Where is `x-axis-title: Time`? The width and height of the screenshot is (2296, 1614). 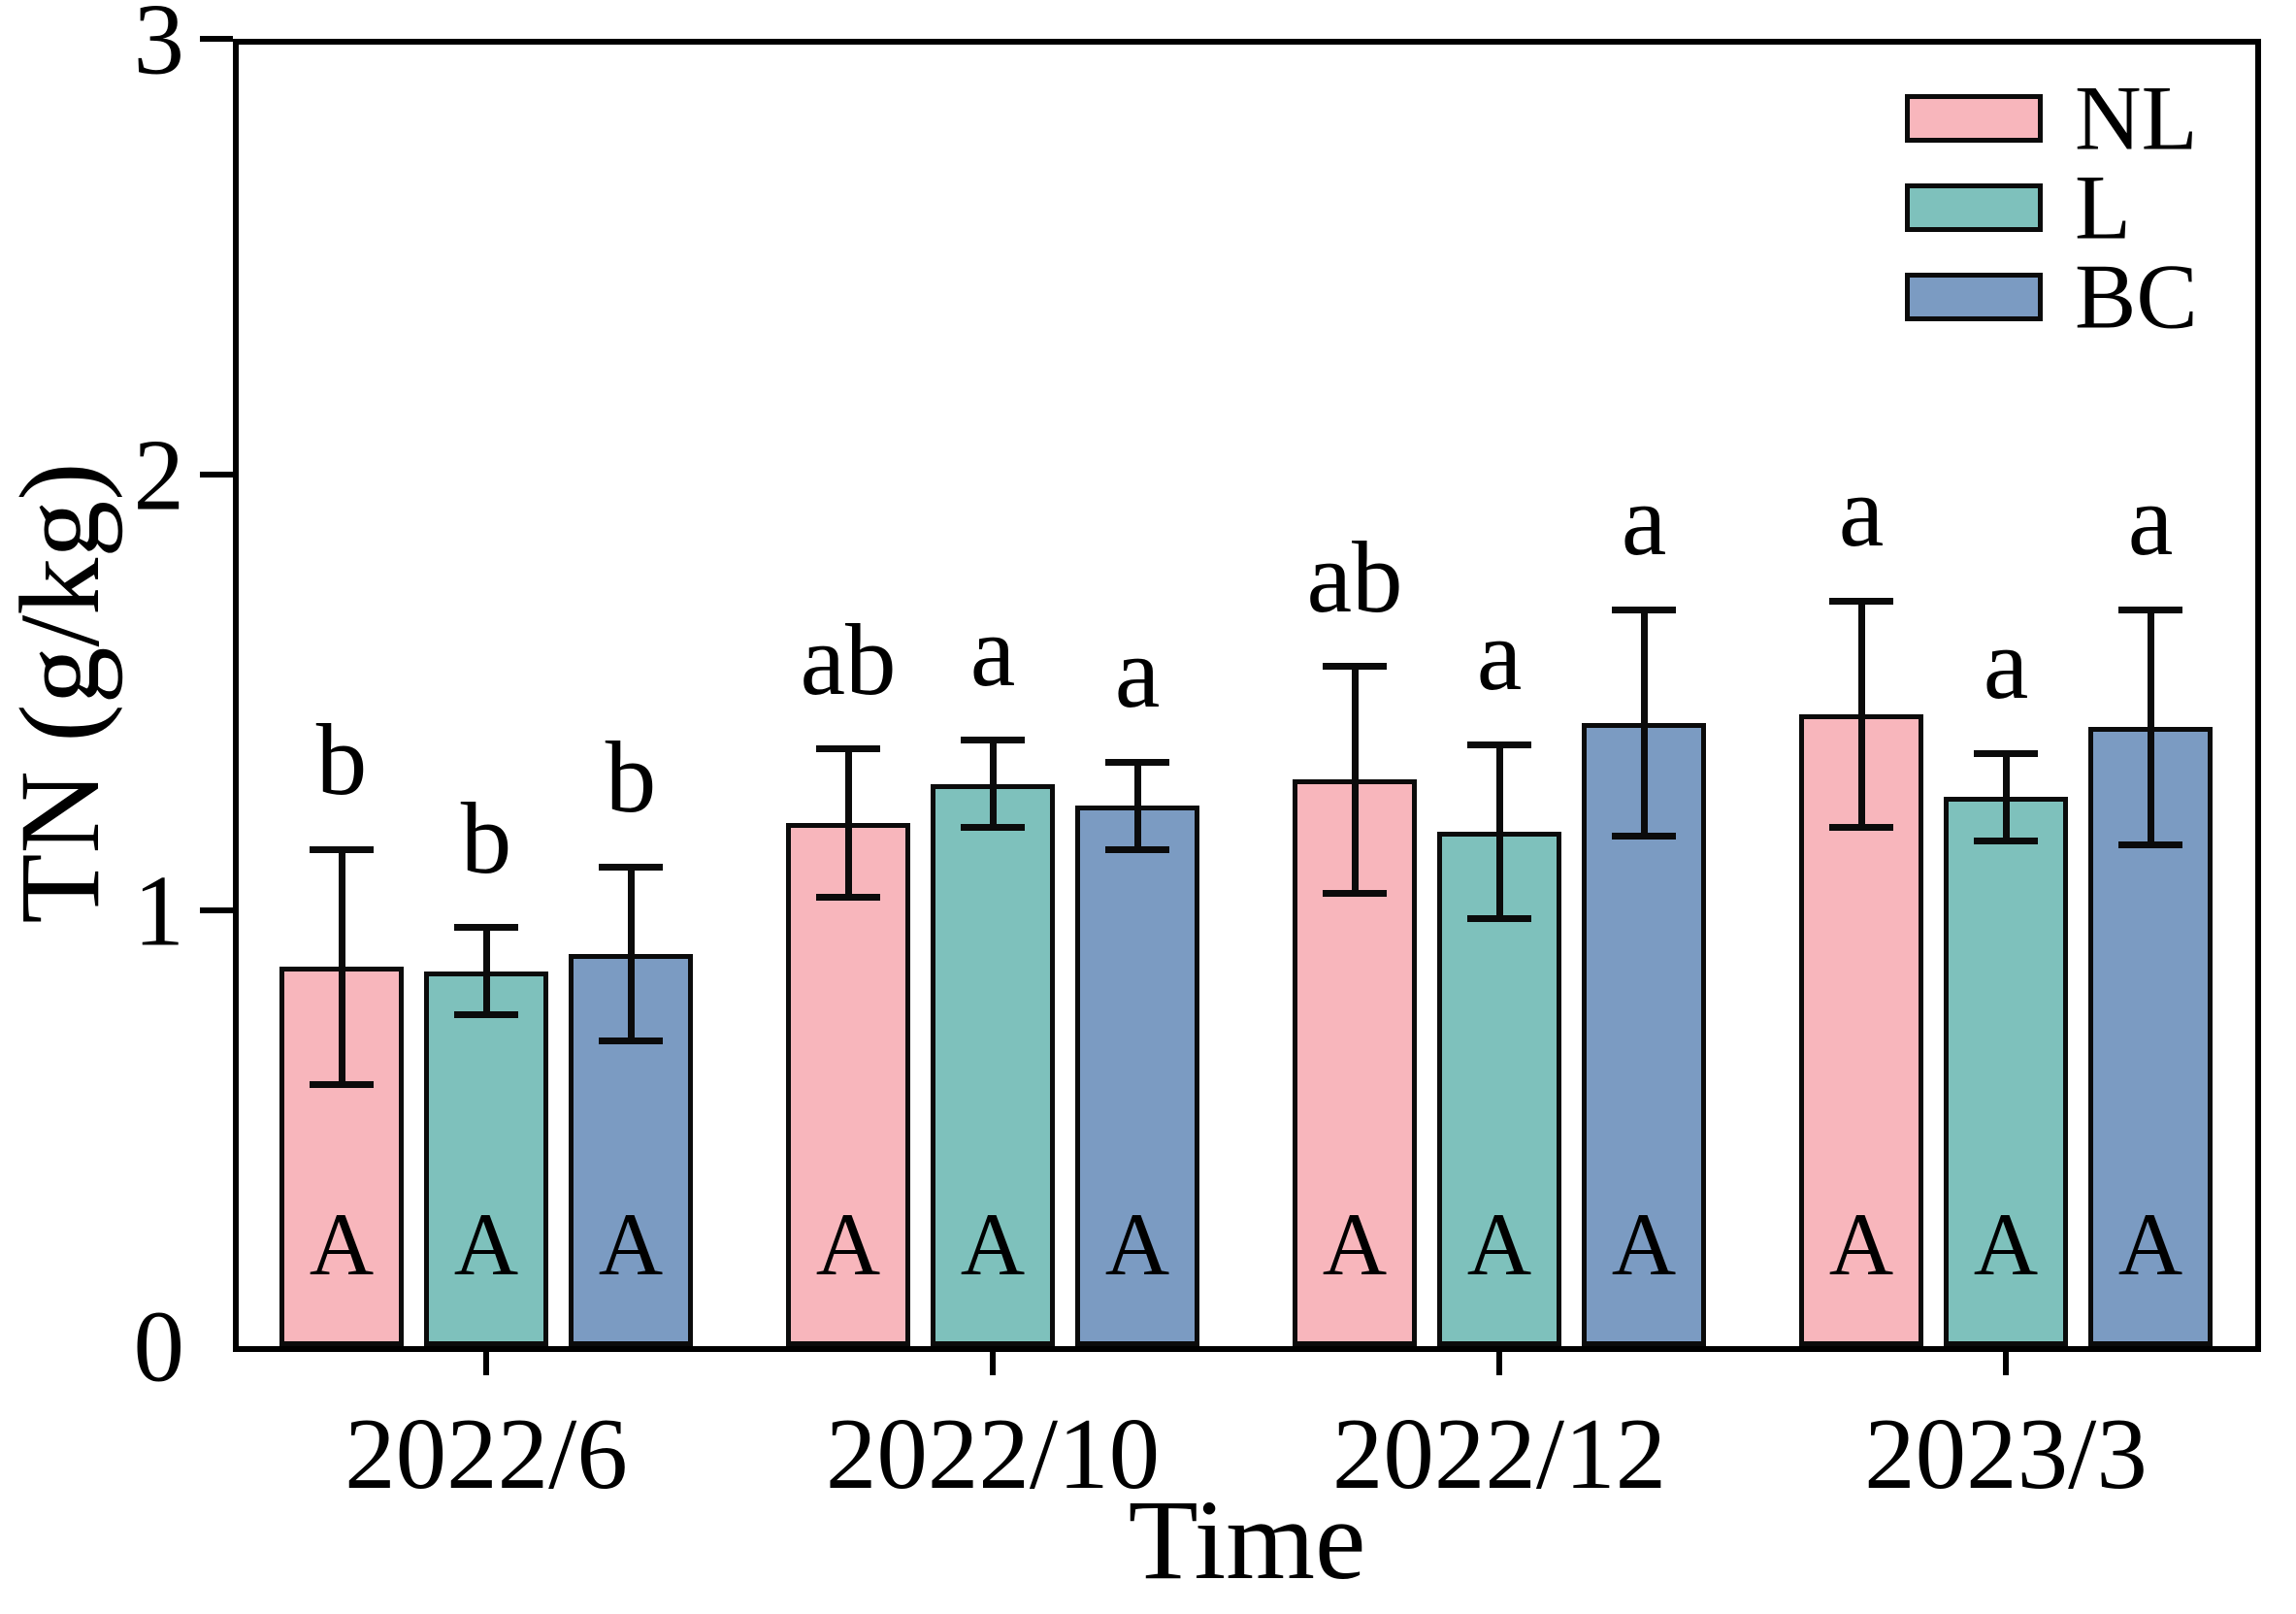
x-axis-title: Time is located at coordinates (1247, 1539).